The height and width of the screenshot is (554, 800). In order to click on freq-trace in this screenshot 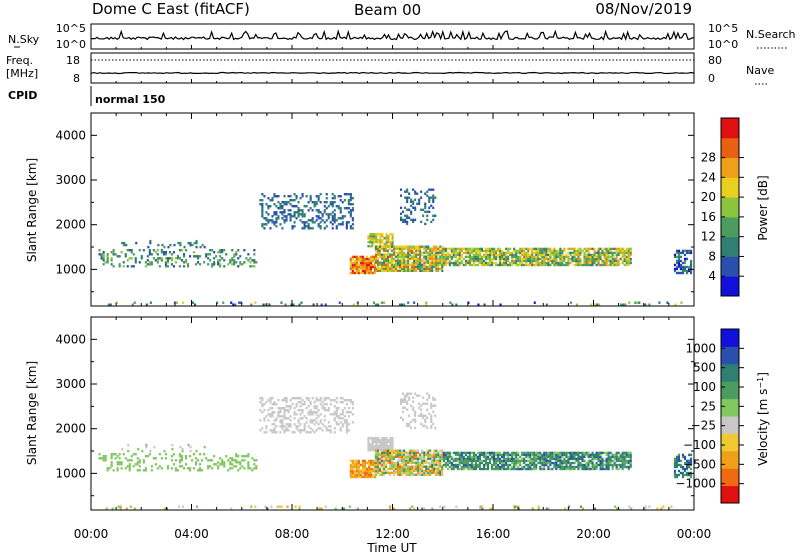, I will do `click(392, 73)`.